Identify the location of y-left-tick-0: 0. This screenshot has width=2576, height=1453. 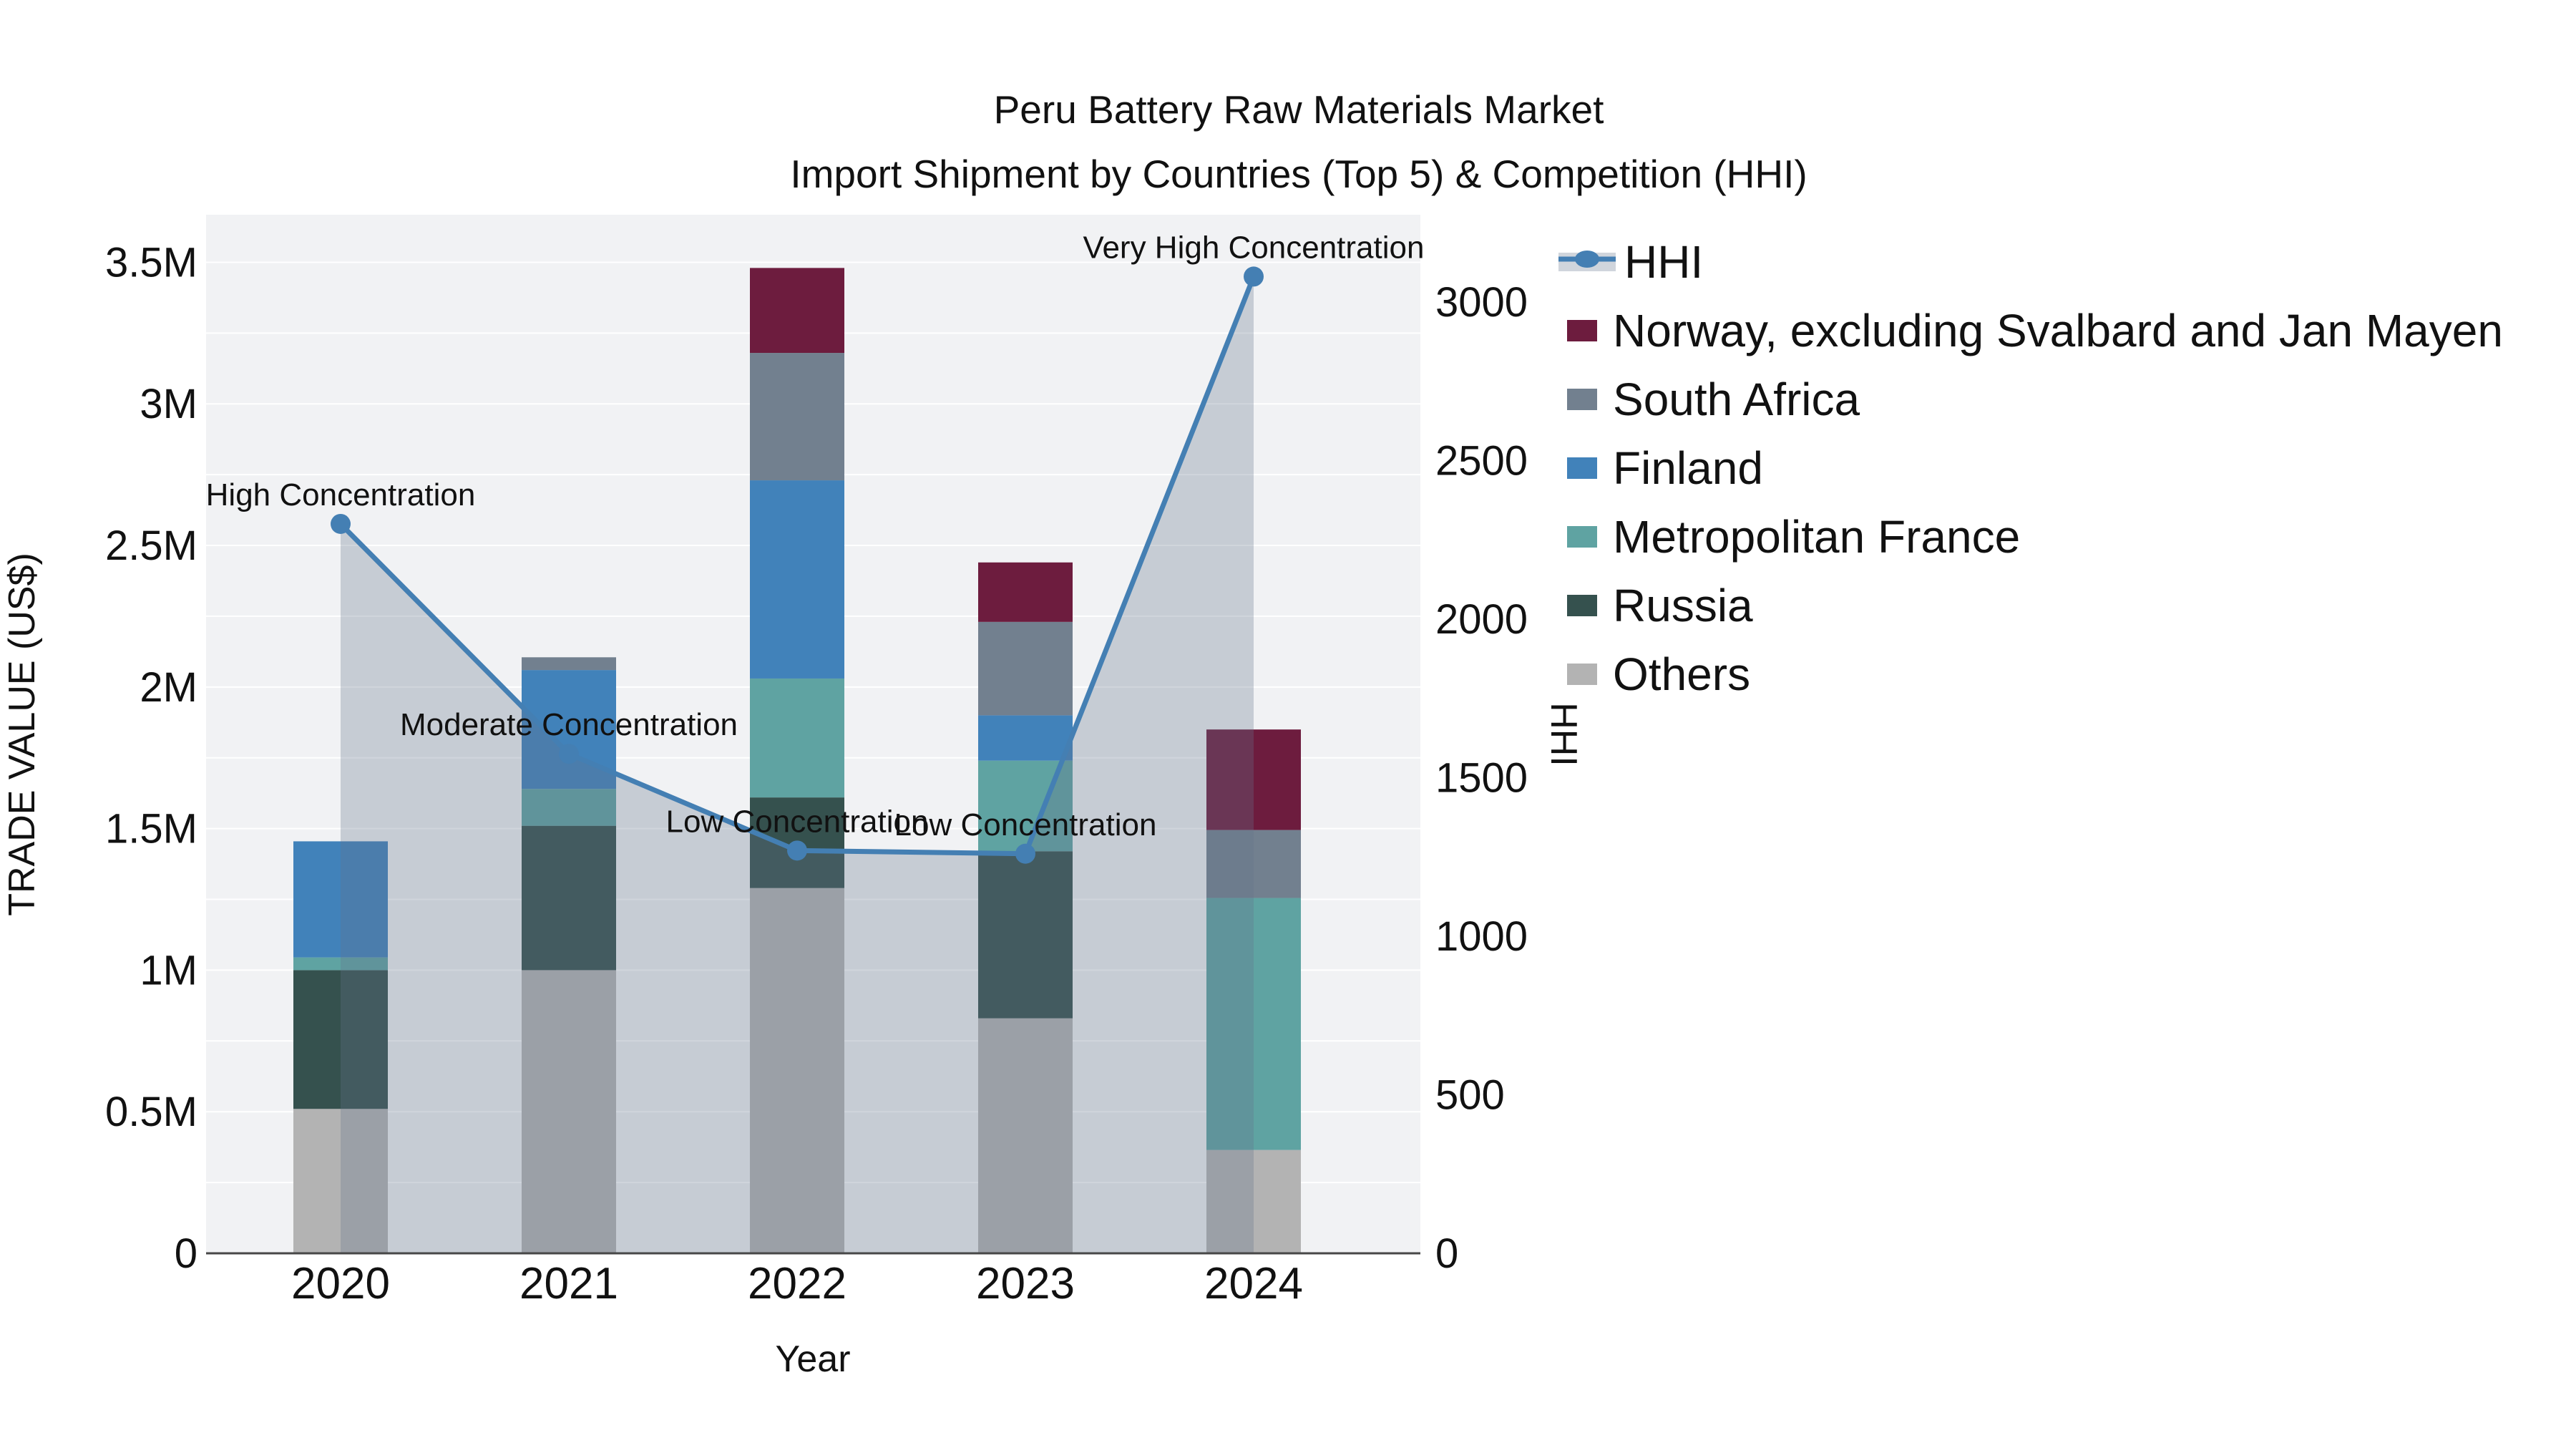
(186, 1253).